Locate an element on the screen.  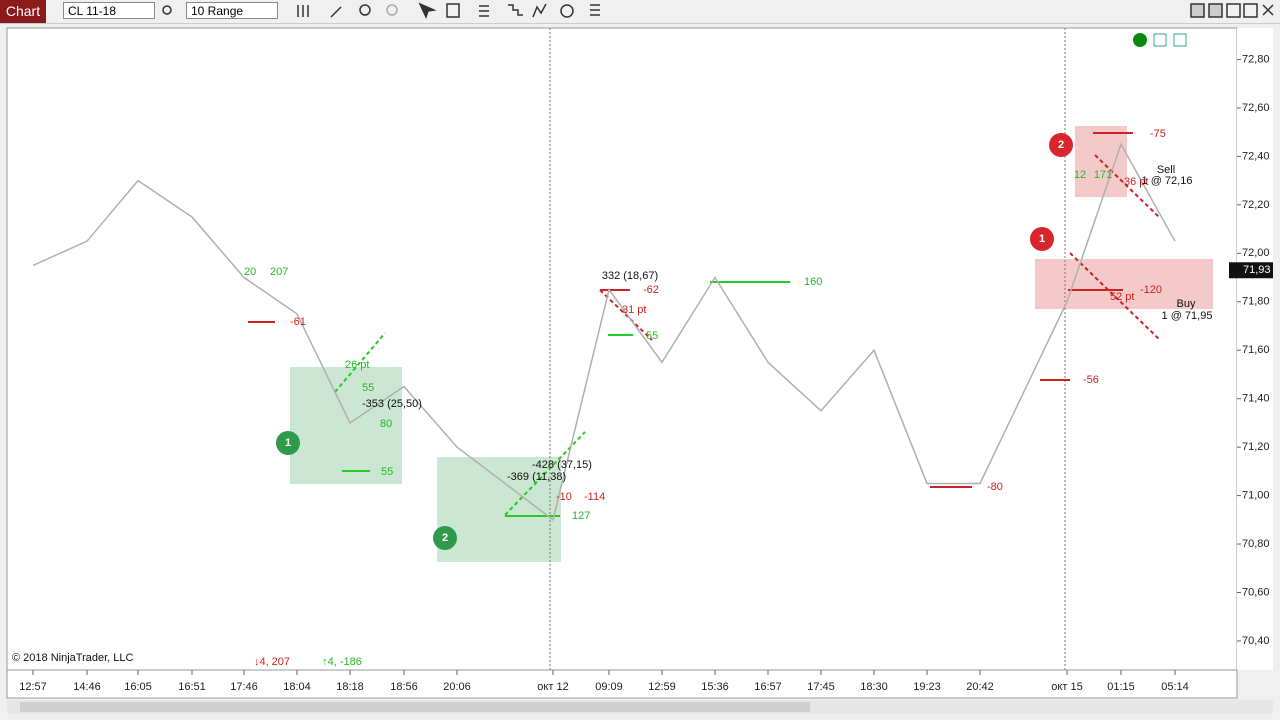
x-tick-label: 12:57 is located at coordinates (33, 687).